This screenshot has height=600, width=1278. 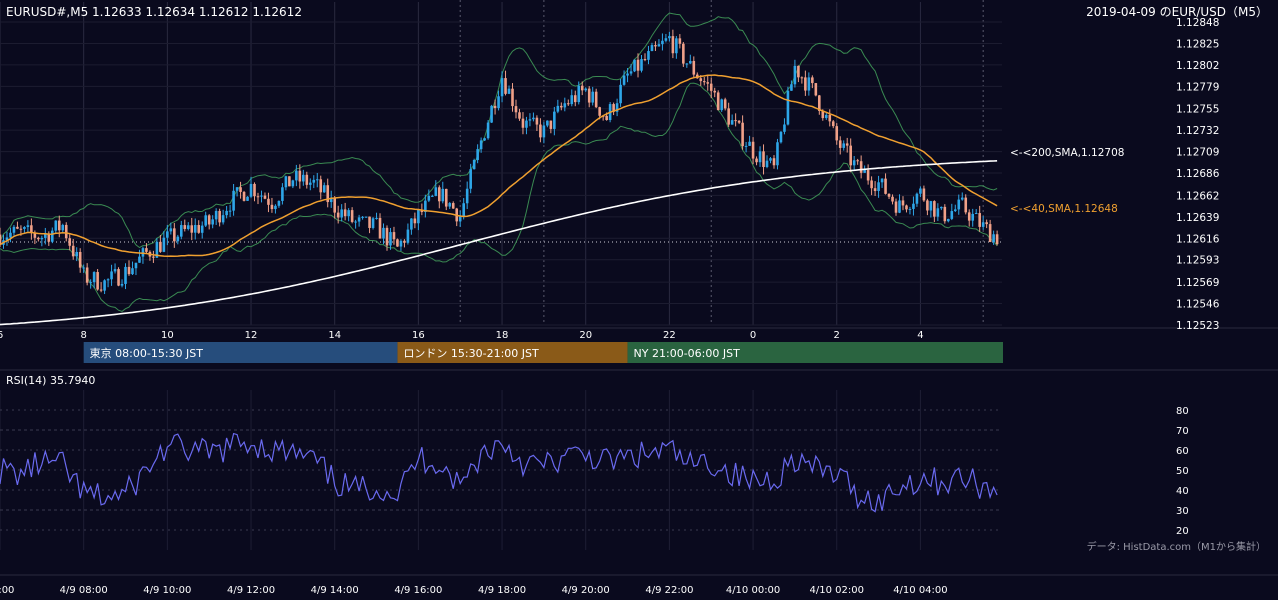 I want to click on y-tick-label: 1.12848, so click(x=1197, y=23).